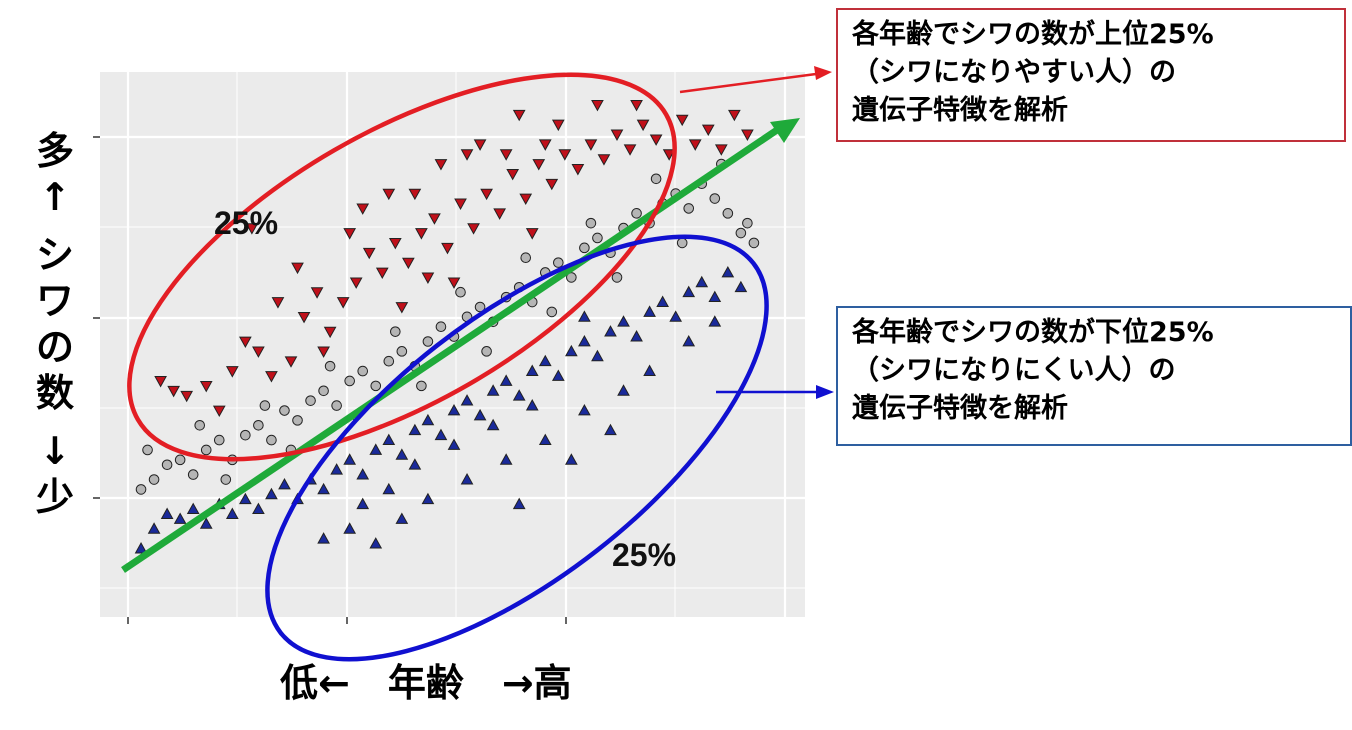  I want to click on trend-arrowhead, so click(785, 130).